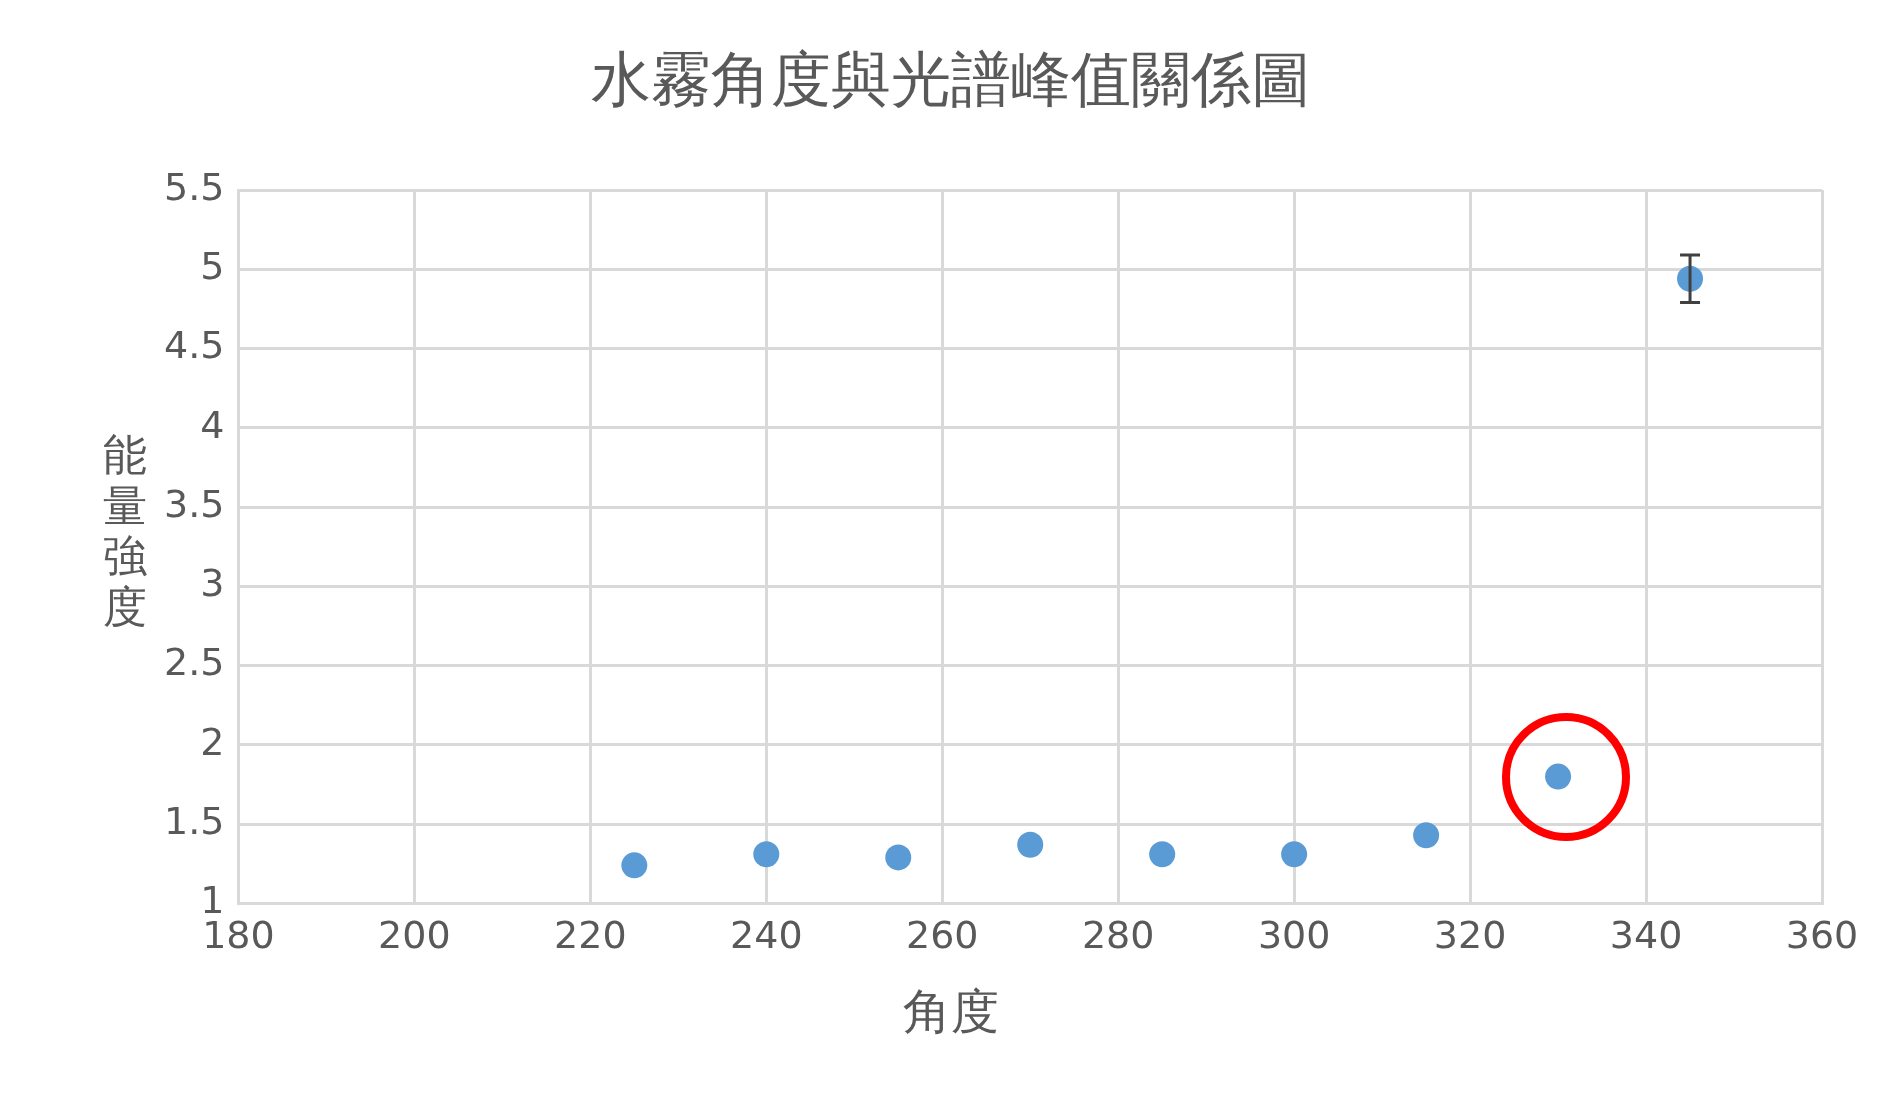 Image resolution: width=1902 pixels, height=1103 pixels. I want to click on y-tick-label: 5.5, so click(194, 186).